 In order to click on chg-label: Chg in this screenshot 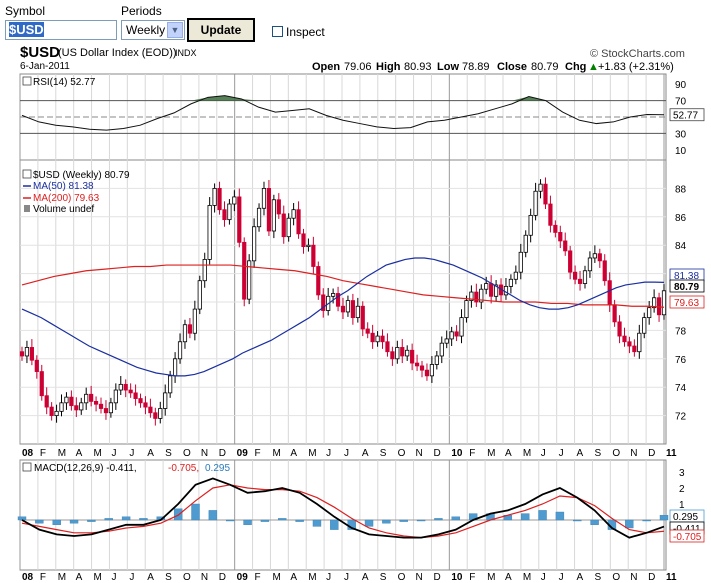, I will do `click(575, 67)`.